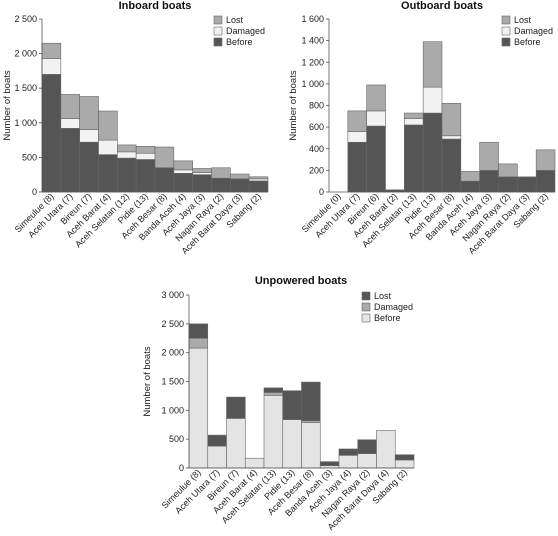 The image size is (558, 536). I want to click on bar-simeulue-lost, so click(198, 331).